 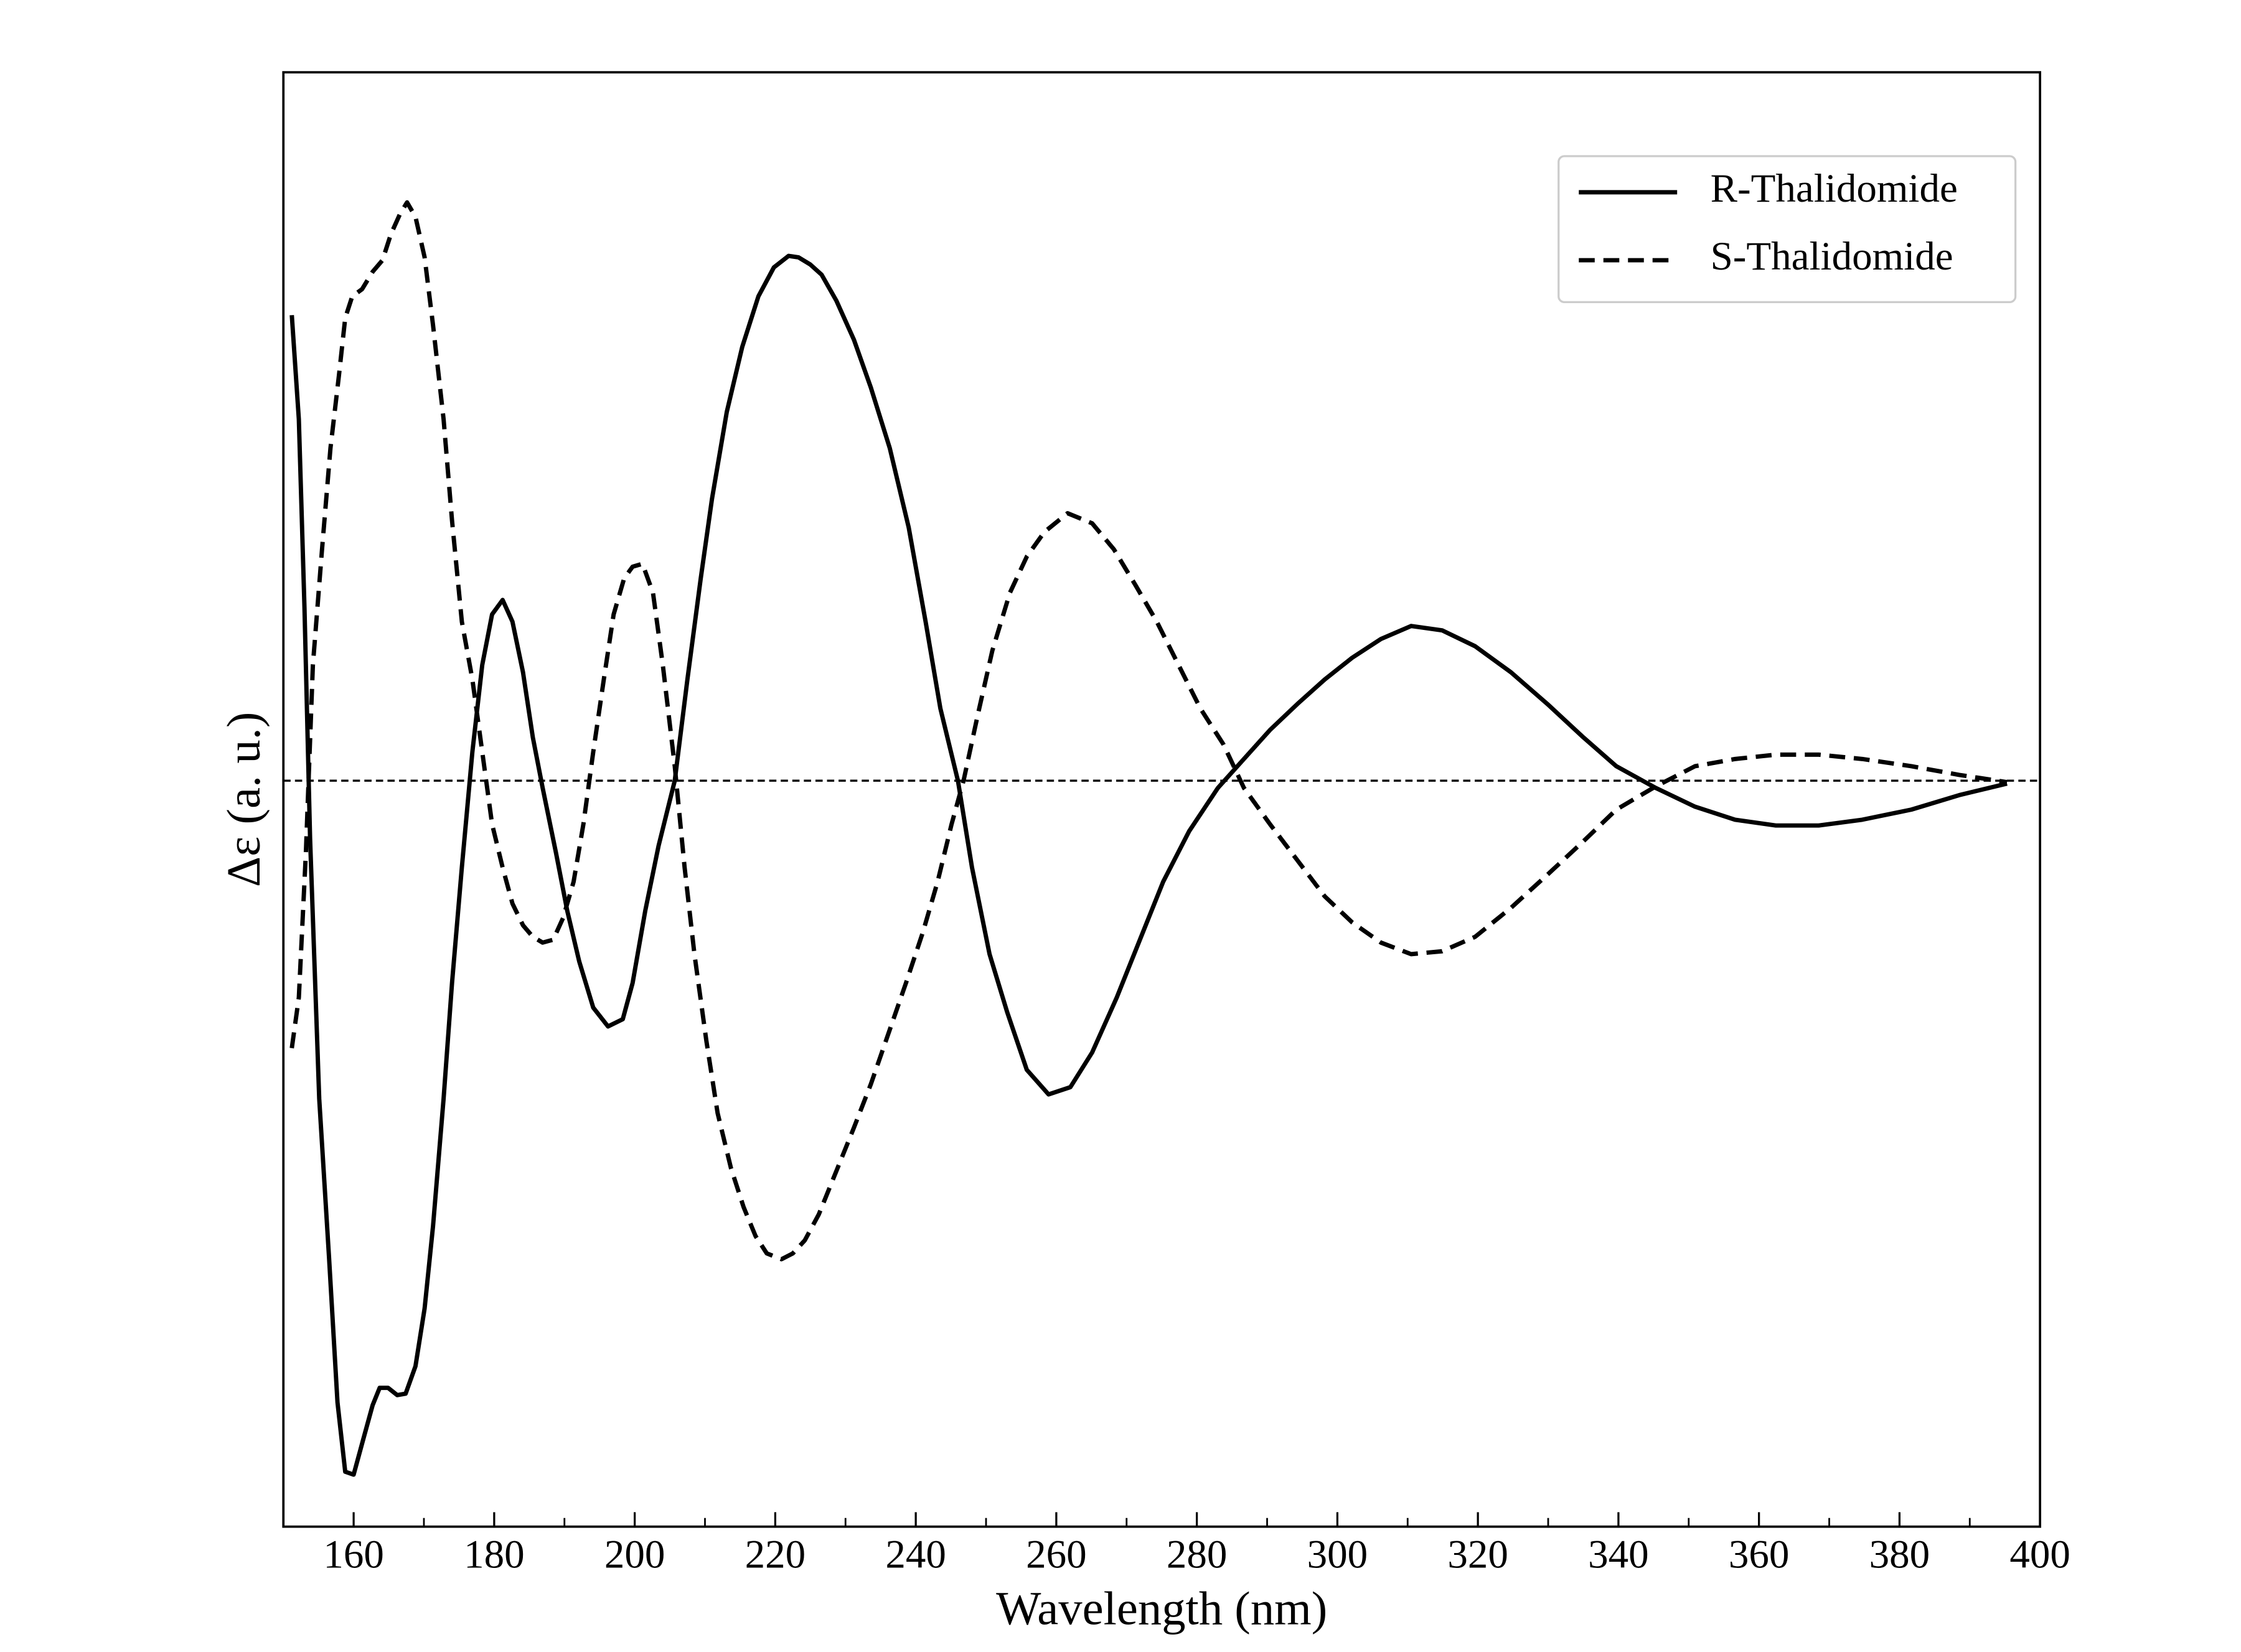 I want to click on x-tick-label: 400, so click(x=2040, y=1554).